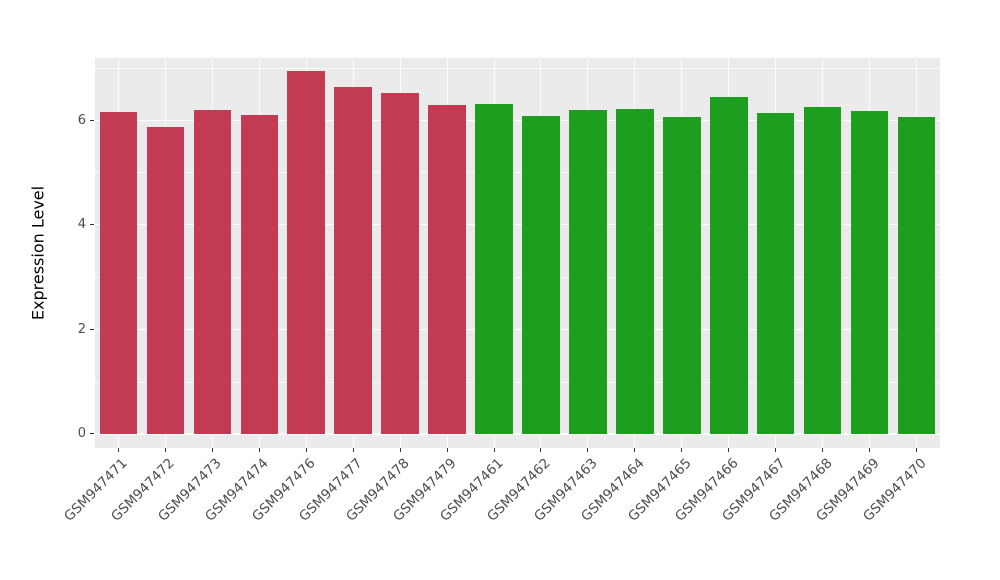 The width and height of the screenshot is (1000, 580). I want to click on bar-GSM947463, so click(588, 272).